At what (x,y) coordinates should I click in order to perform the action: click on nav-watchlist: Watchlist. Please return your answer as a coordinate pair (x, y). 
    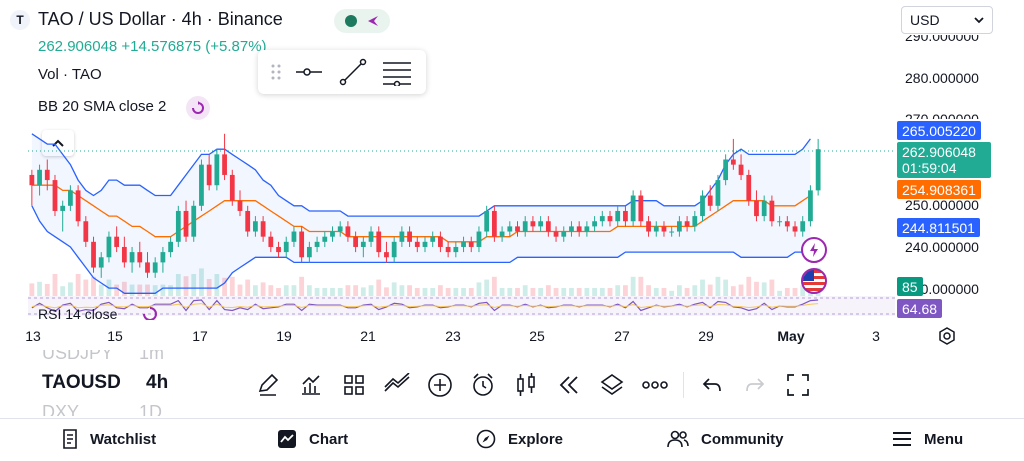
    Looking at the image, I should click on (109, 439).